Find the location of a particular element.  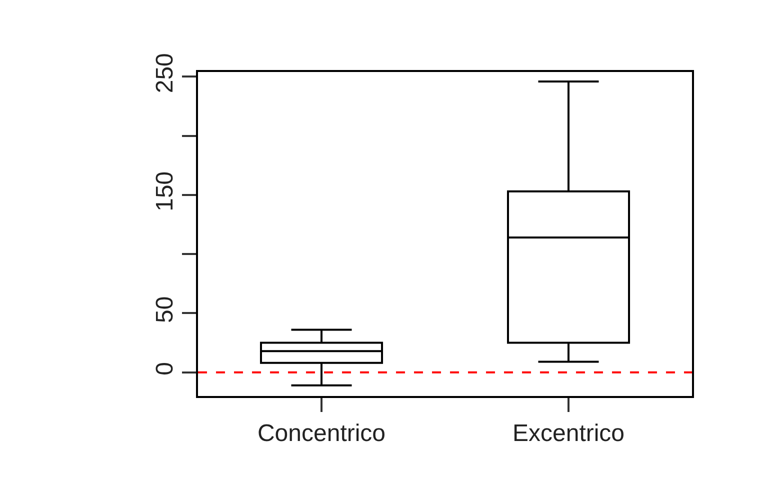

x-tick-label: Concentrico is located at coordinates (321, 433).